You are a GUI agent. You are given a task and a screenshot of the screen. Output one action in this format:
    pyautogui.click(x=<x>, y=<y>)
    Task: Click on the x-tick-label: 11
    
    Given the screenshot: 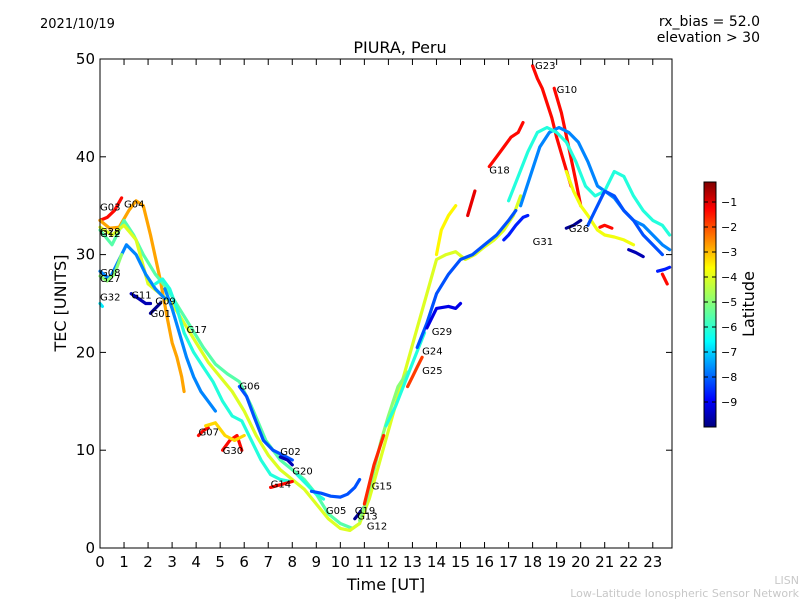 What is the action you would take?
    pyautogui.click(x=364, y=562)
    